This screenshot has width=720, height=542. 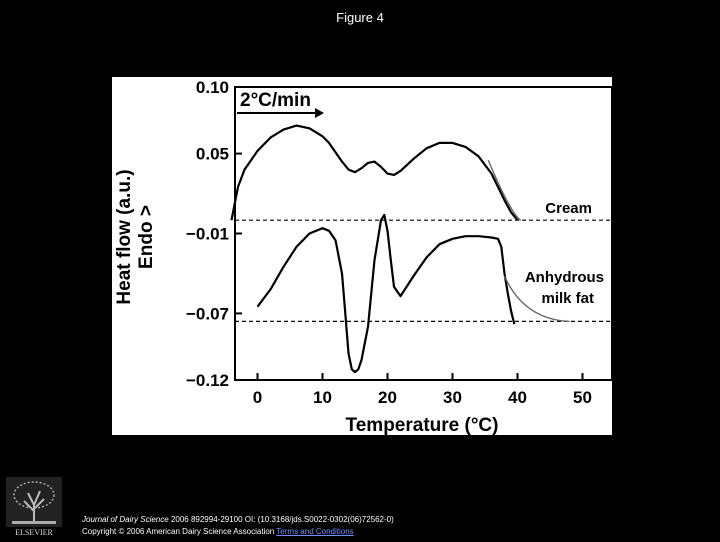 What do you see at coordinates (567, 298) in the screenshot?
I see `series-label: milk fat` at bounding box center [567, 298].